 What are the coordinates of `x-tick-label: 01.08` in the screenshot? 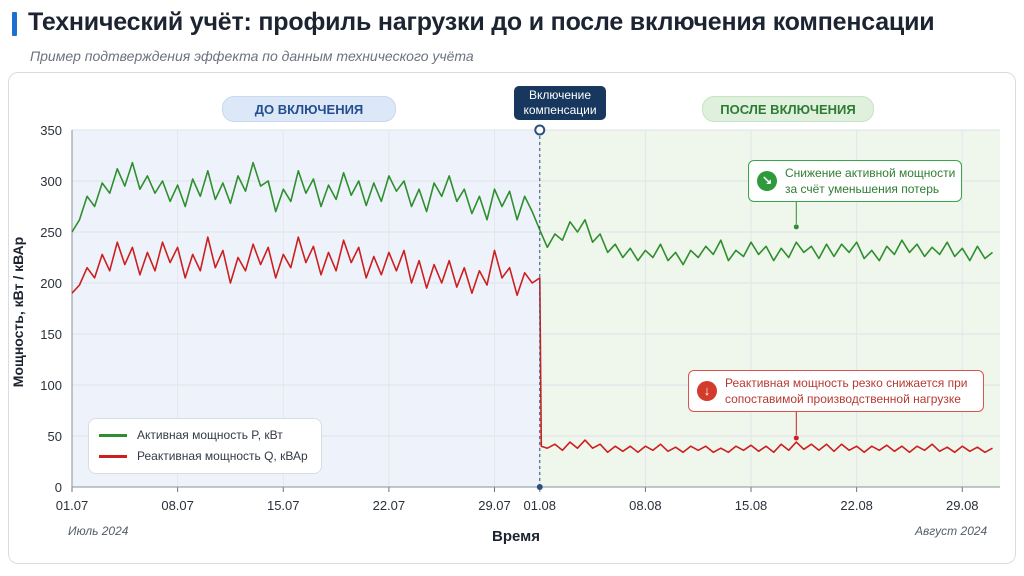 It's located at (539, 505).